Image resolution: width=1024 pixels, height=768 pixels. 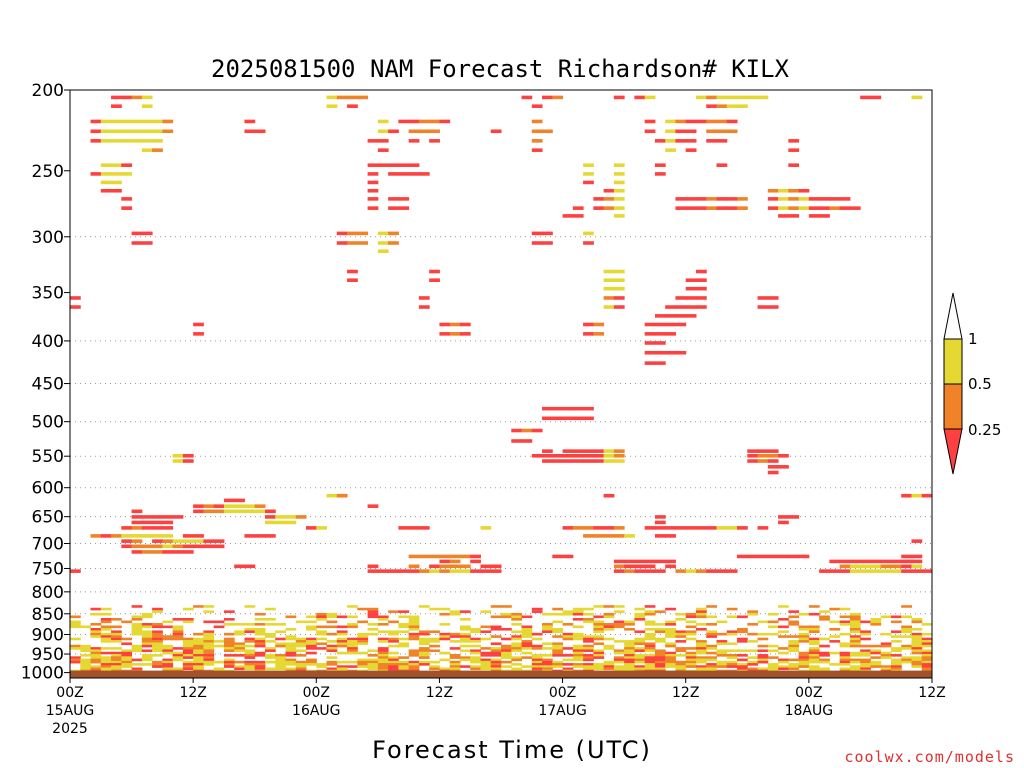 I want to click on colorbar-legend: 10.50.25, so click(x=972, y=383).